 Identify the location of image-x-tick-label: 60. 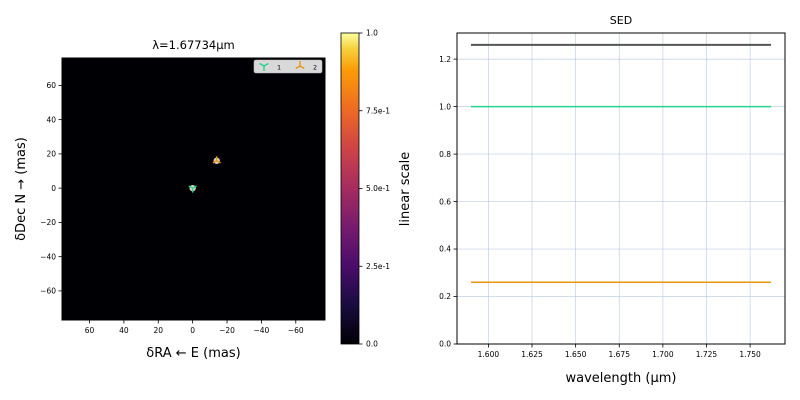
(90, 330).